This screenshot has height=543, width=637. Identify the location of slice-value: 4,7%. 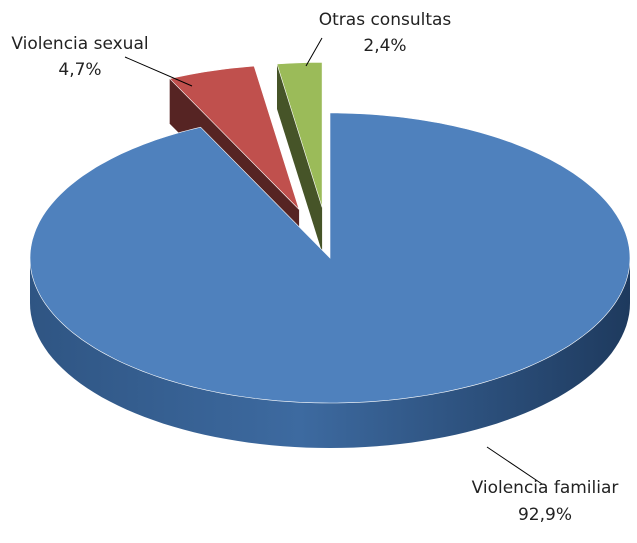
(79, 70).